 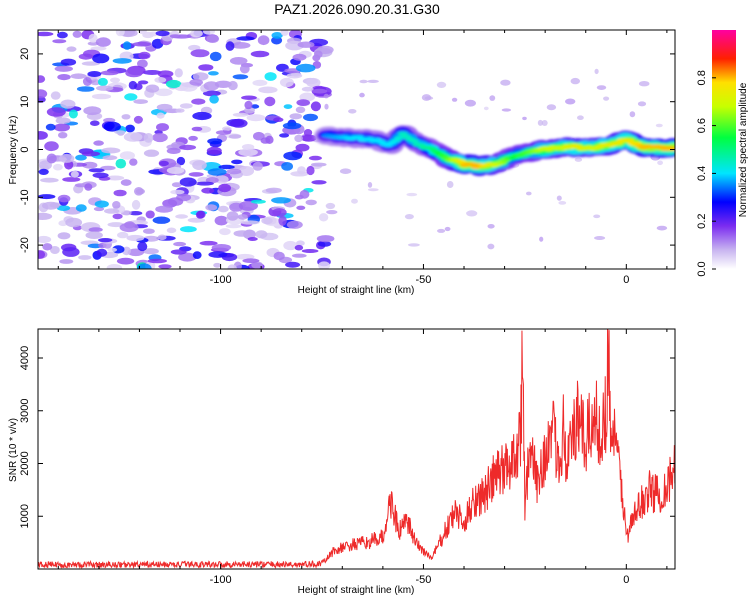 What do you see at coordinates (706, 173) in the screenshot?
I see `colorbar-ticks: 0.0 0.2 0.4 0.6 0.8` at bounding box center [706, 173].